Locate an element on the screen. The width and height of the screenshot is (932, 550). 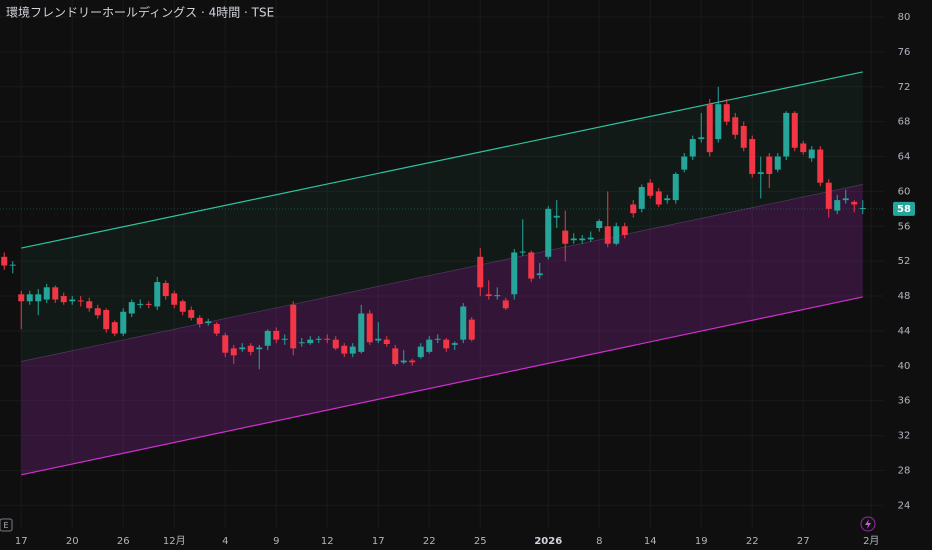
x-tick-label: 12月 is located at coordinates (174, 541).